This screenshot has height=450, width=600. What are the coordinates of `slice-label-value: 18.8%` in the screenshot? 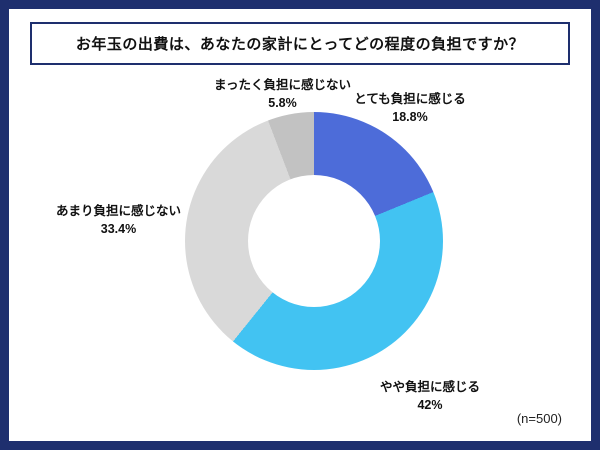 It's located at (410, 117).